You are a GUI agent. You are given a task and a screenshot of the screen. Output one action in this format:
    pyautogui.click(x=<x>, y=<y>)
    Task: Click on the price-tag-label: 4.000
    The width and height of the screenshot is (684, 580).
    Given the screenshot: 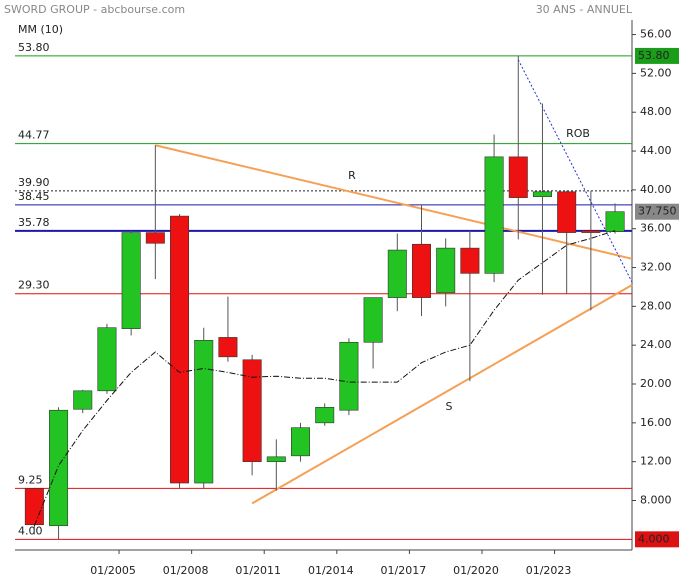 What is the action you would take?
    pyautogui.click(x=654, y=538)
    